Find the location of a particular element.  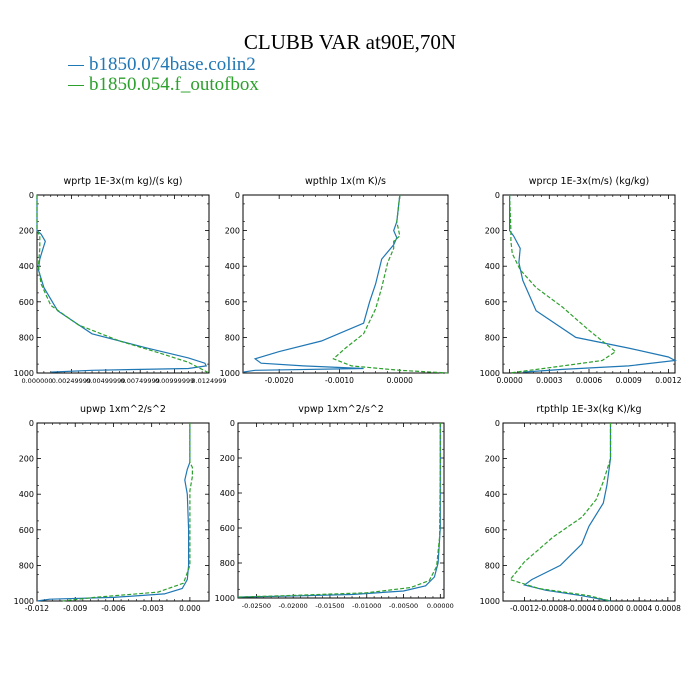

panel-2-xtick-label: 0.0000 is located at coordinates (400, 380).